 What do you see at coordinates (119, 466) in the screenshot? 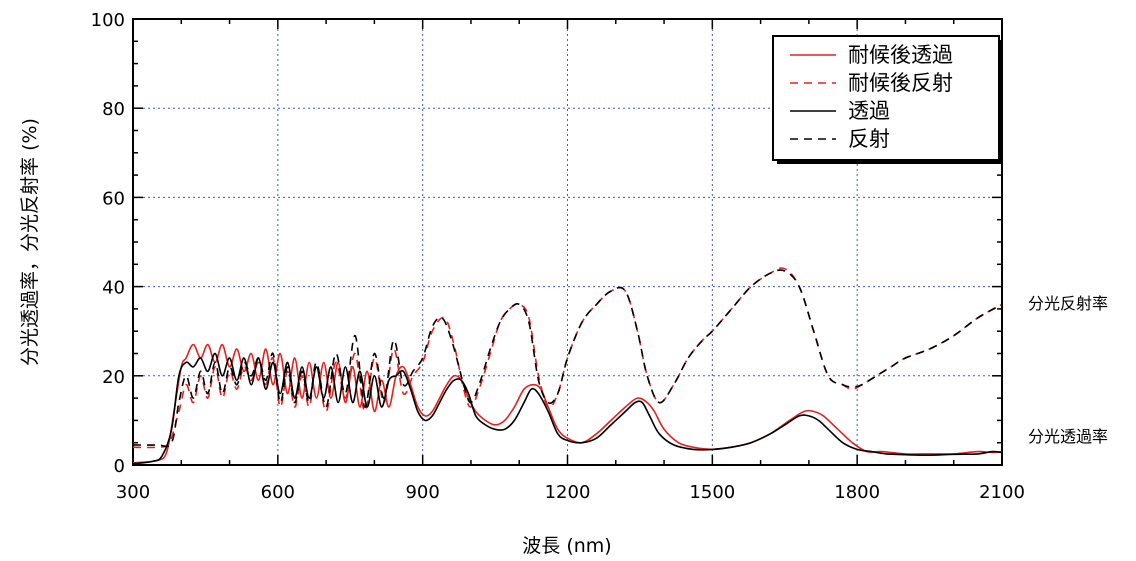
I see `y-tick-label: 0` at bounding box center [119, 466].